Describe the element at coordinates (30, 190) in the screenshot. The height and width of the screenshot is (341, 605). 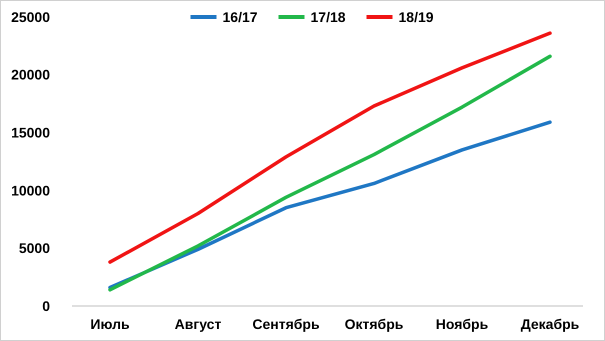
I see `y-tick-label: 10000` at that location.